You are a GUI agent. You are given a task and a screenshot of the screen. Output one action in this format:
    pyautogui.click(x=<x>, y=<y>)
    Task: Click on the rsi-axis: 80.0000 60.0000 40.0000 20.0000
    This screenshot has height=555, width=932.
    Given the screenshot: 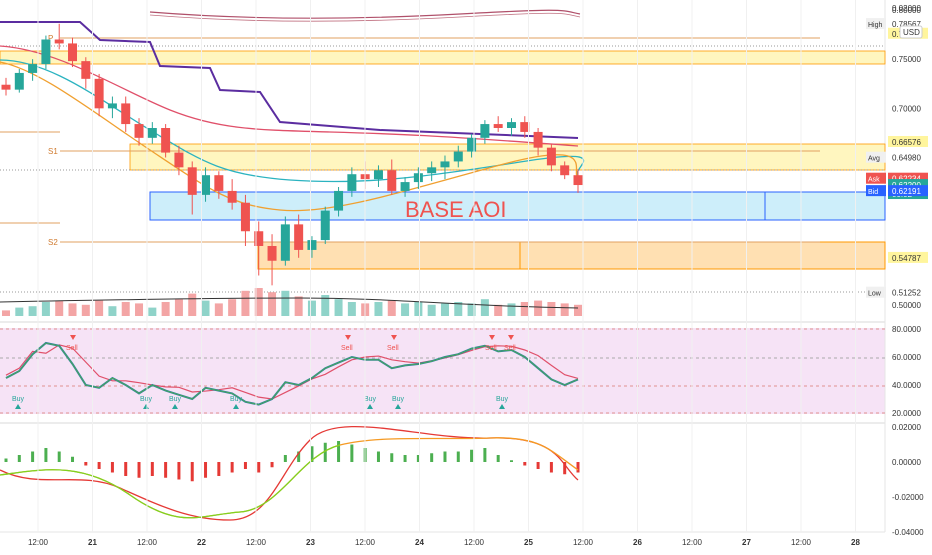 What is the action you would take?
    pyautogui.click(x=906, y=371)
    